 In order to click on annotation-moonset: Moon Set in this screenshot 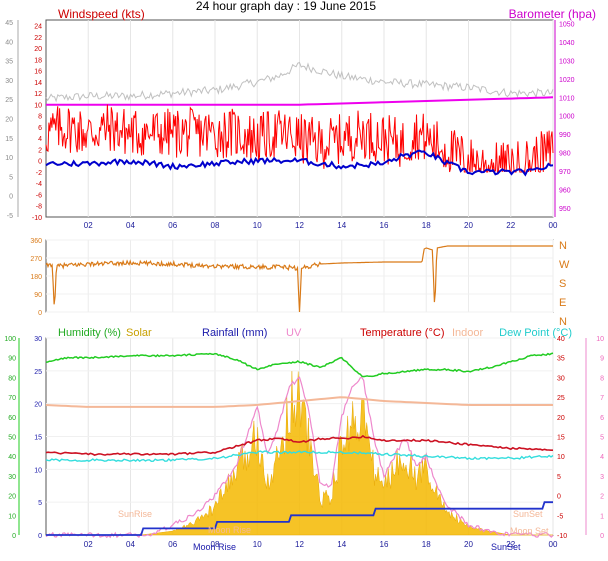, I will do `click(529, 531)`.